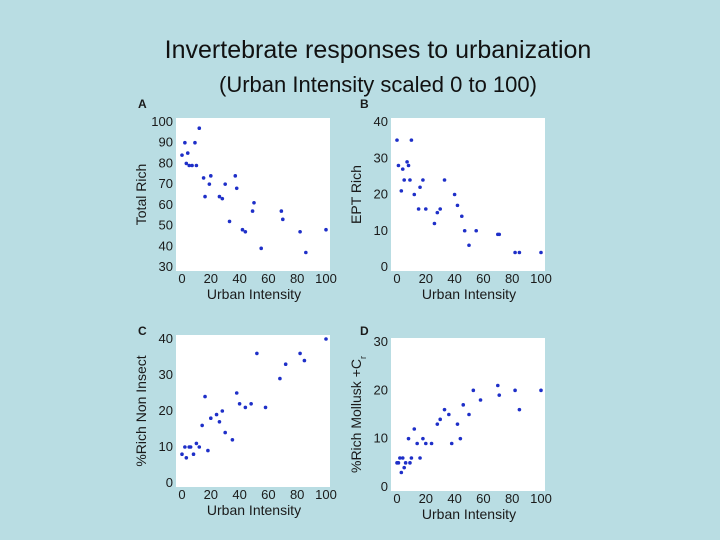 The height and width of the screenshot is (540, 720). What do you see at coordinates (356, 194) in the screenshot?
I see `panel-b-y-axis-label: EPT Rich` at bounding box center [356, 194].